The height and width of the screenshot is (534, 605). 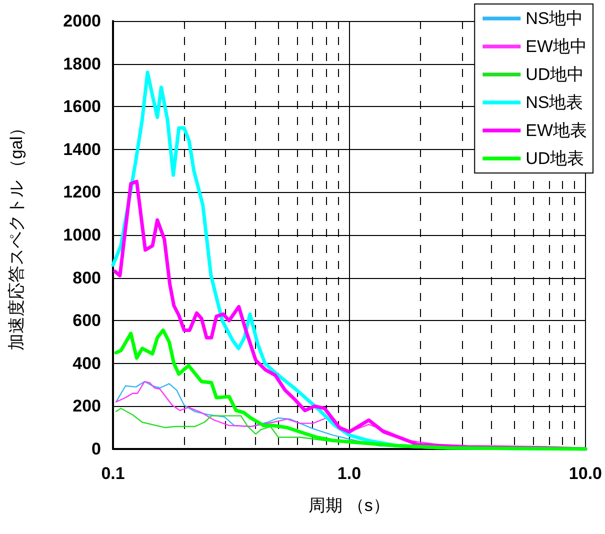 I want to click on y-tick-label: 1000, so click(x=82, y=235).